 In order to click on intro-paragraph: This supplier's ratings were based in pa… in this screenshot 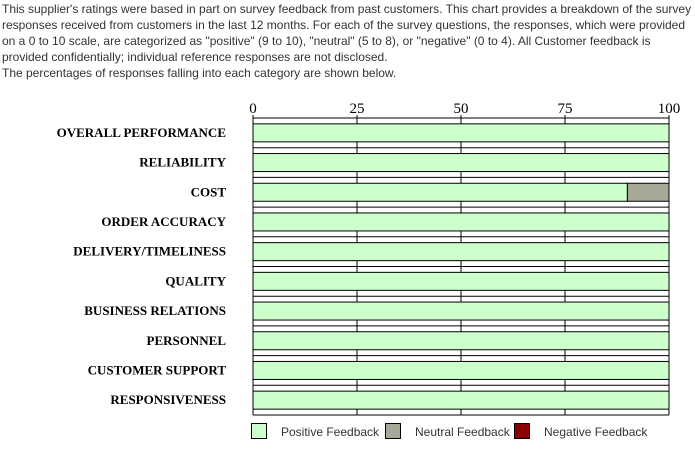, I will do `click(347, 33)`.